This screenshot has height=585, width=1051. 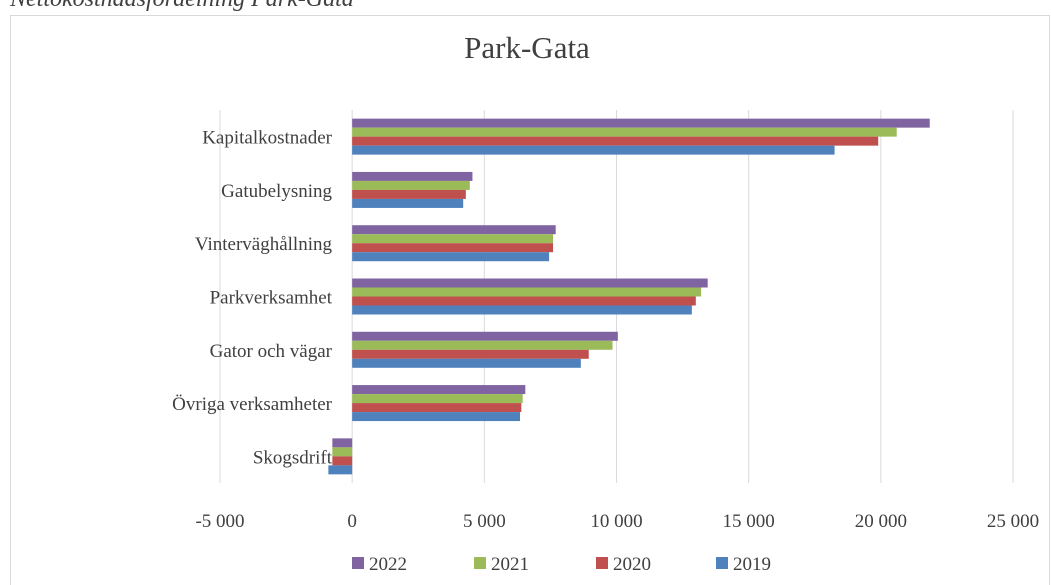 What do you see at coordinates (252, 404) in the screenshot?
I see `y-tick-label: Övriga verksamheter` at bounding box center [252, 404].